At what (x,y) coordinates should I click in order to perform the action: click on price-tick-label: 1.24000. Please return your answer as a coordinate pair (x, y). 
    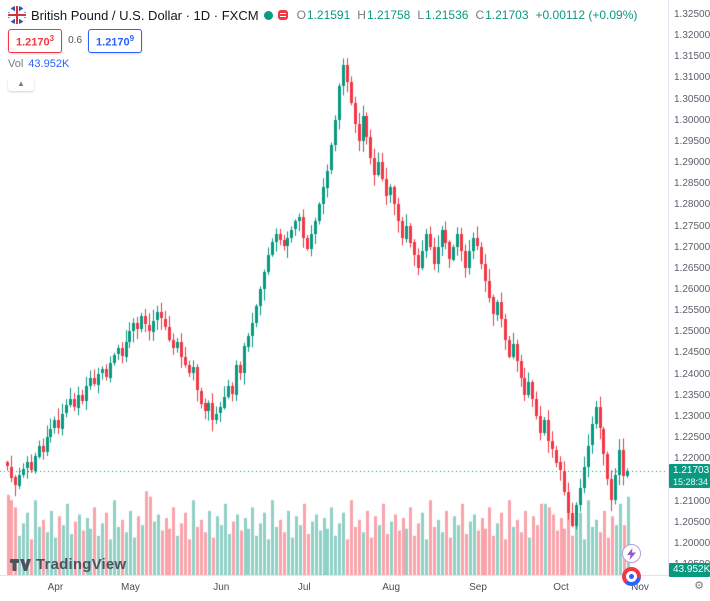
    Looking at the image, I should click on (692, 374).